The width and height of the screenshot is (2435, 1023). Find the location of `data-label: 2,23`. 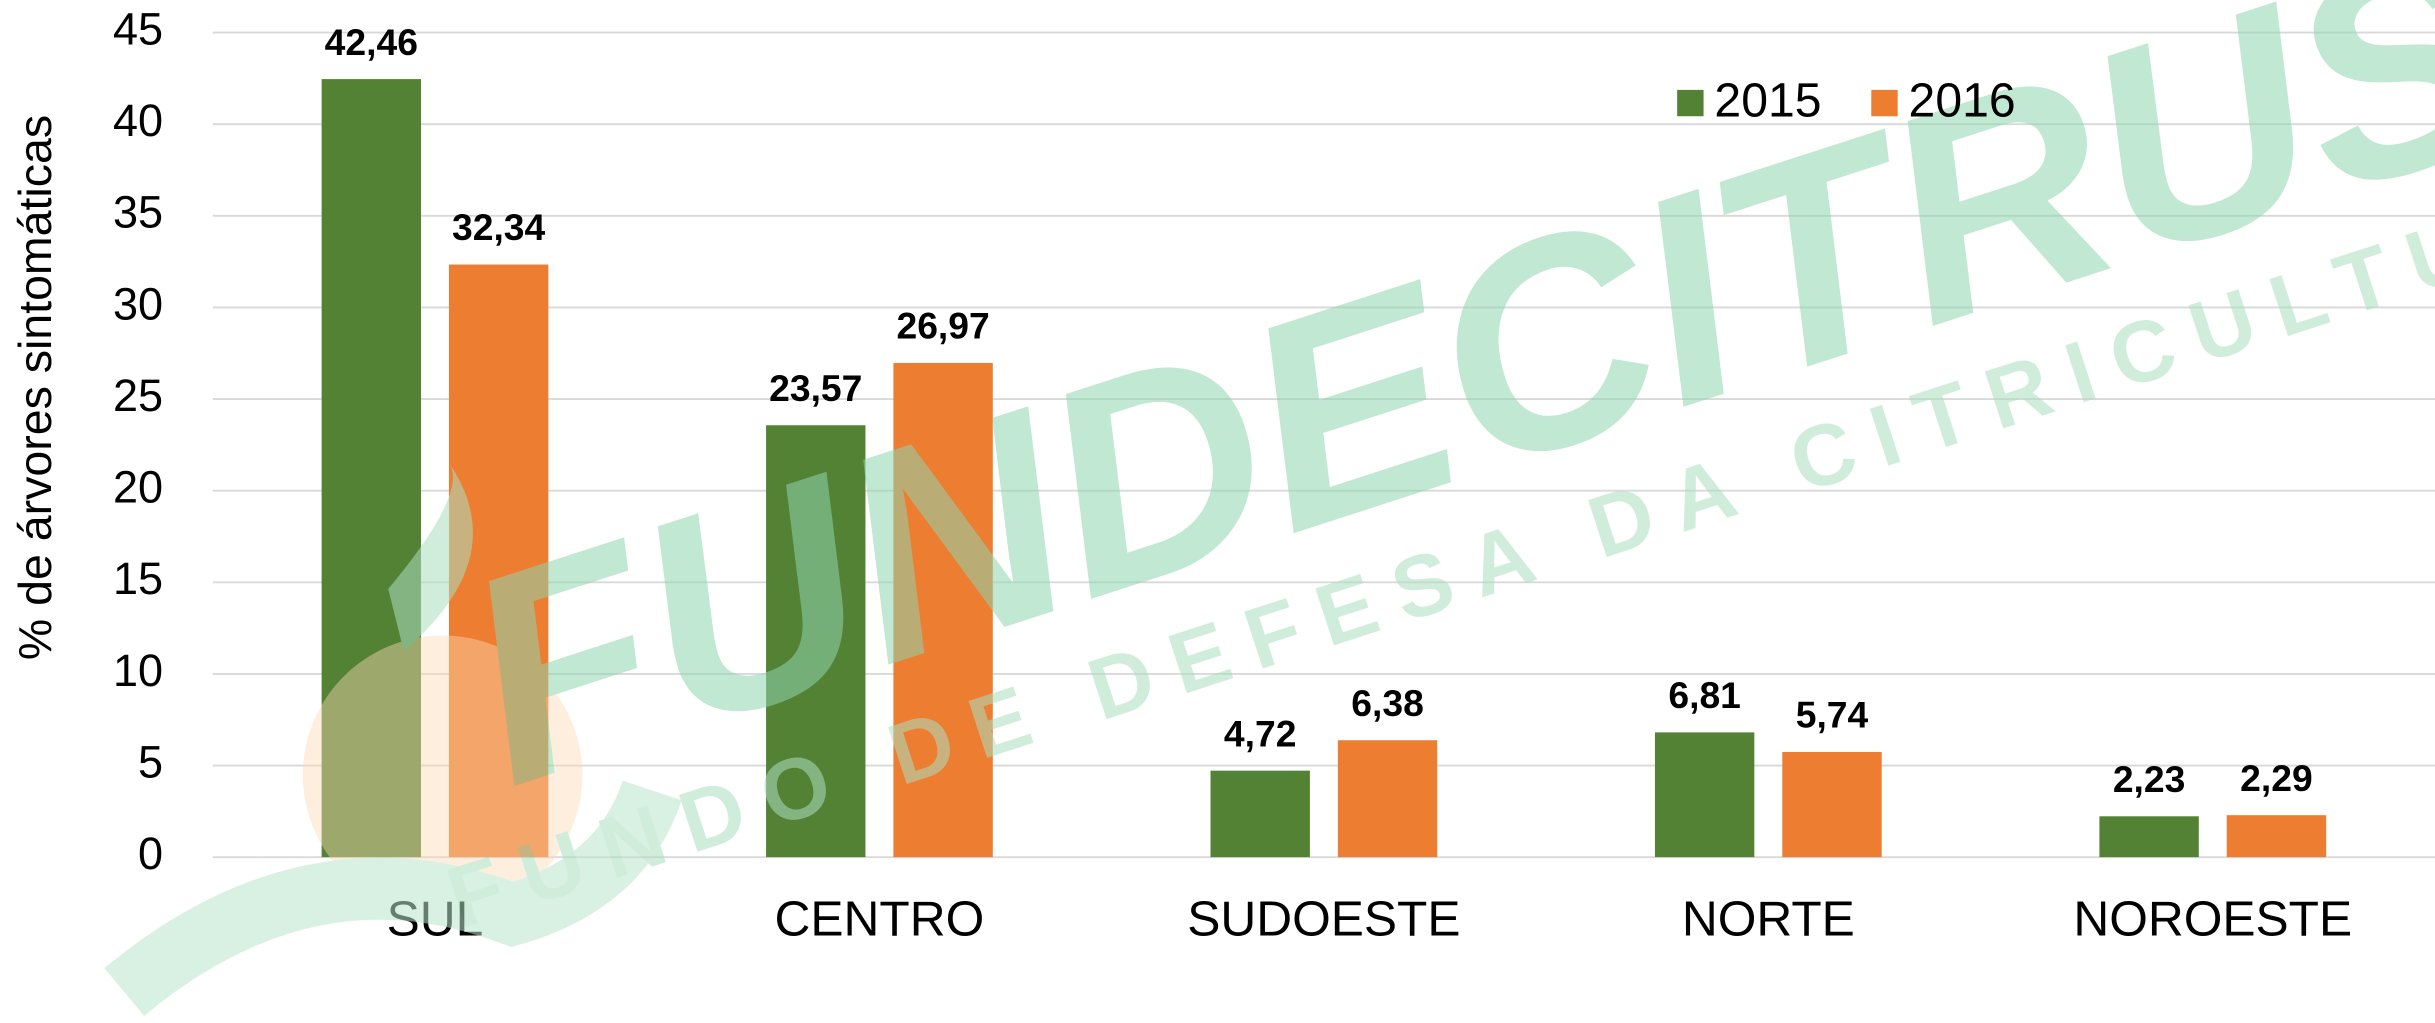

data-label: 2,23 is located at coordinates (2149, 779).